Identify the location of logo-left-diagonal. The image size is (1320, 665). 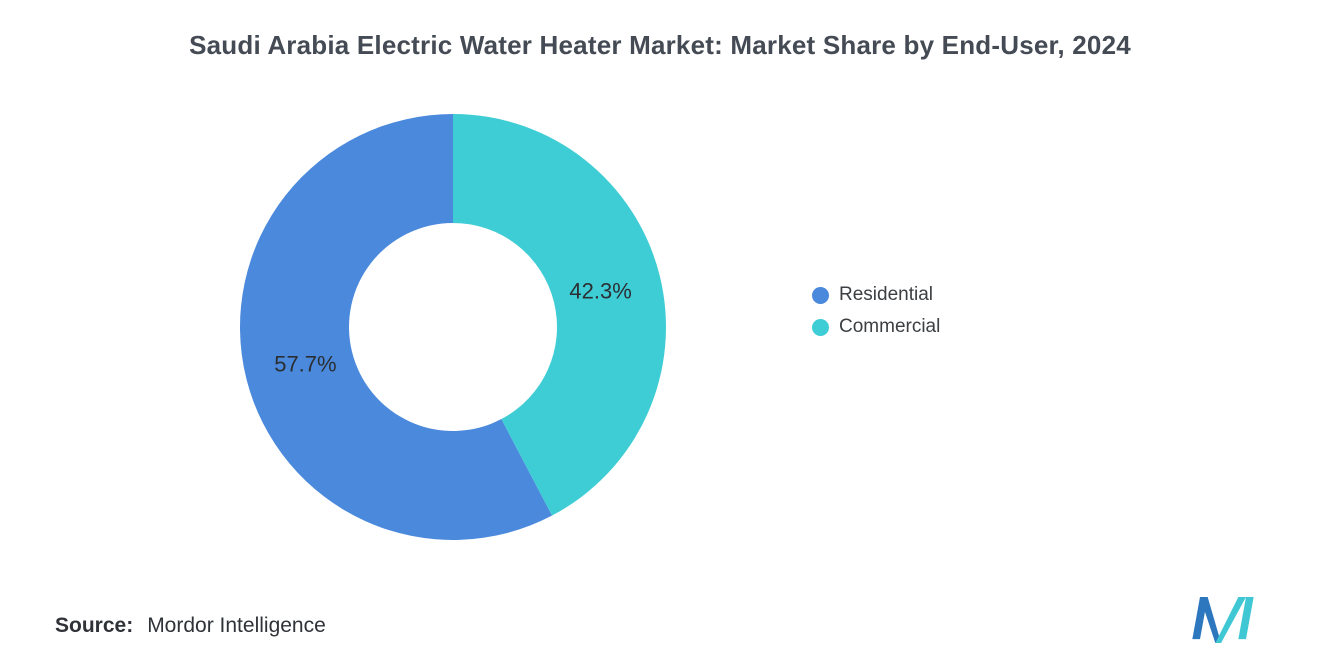
(1211, 620).